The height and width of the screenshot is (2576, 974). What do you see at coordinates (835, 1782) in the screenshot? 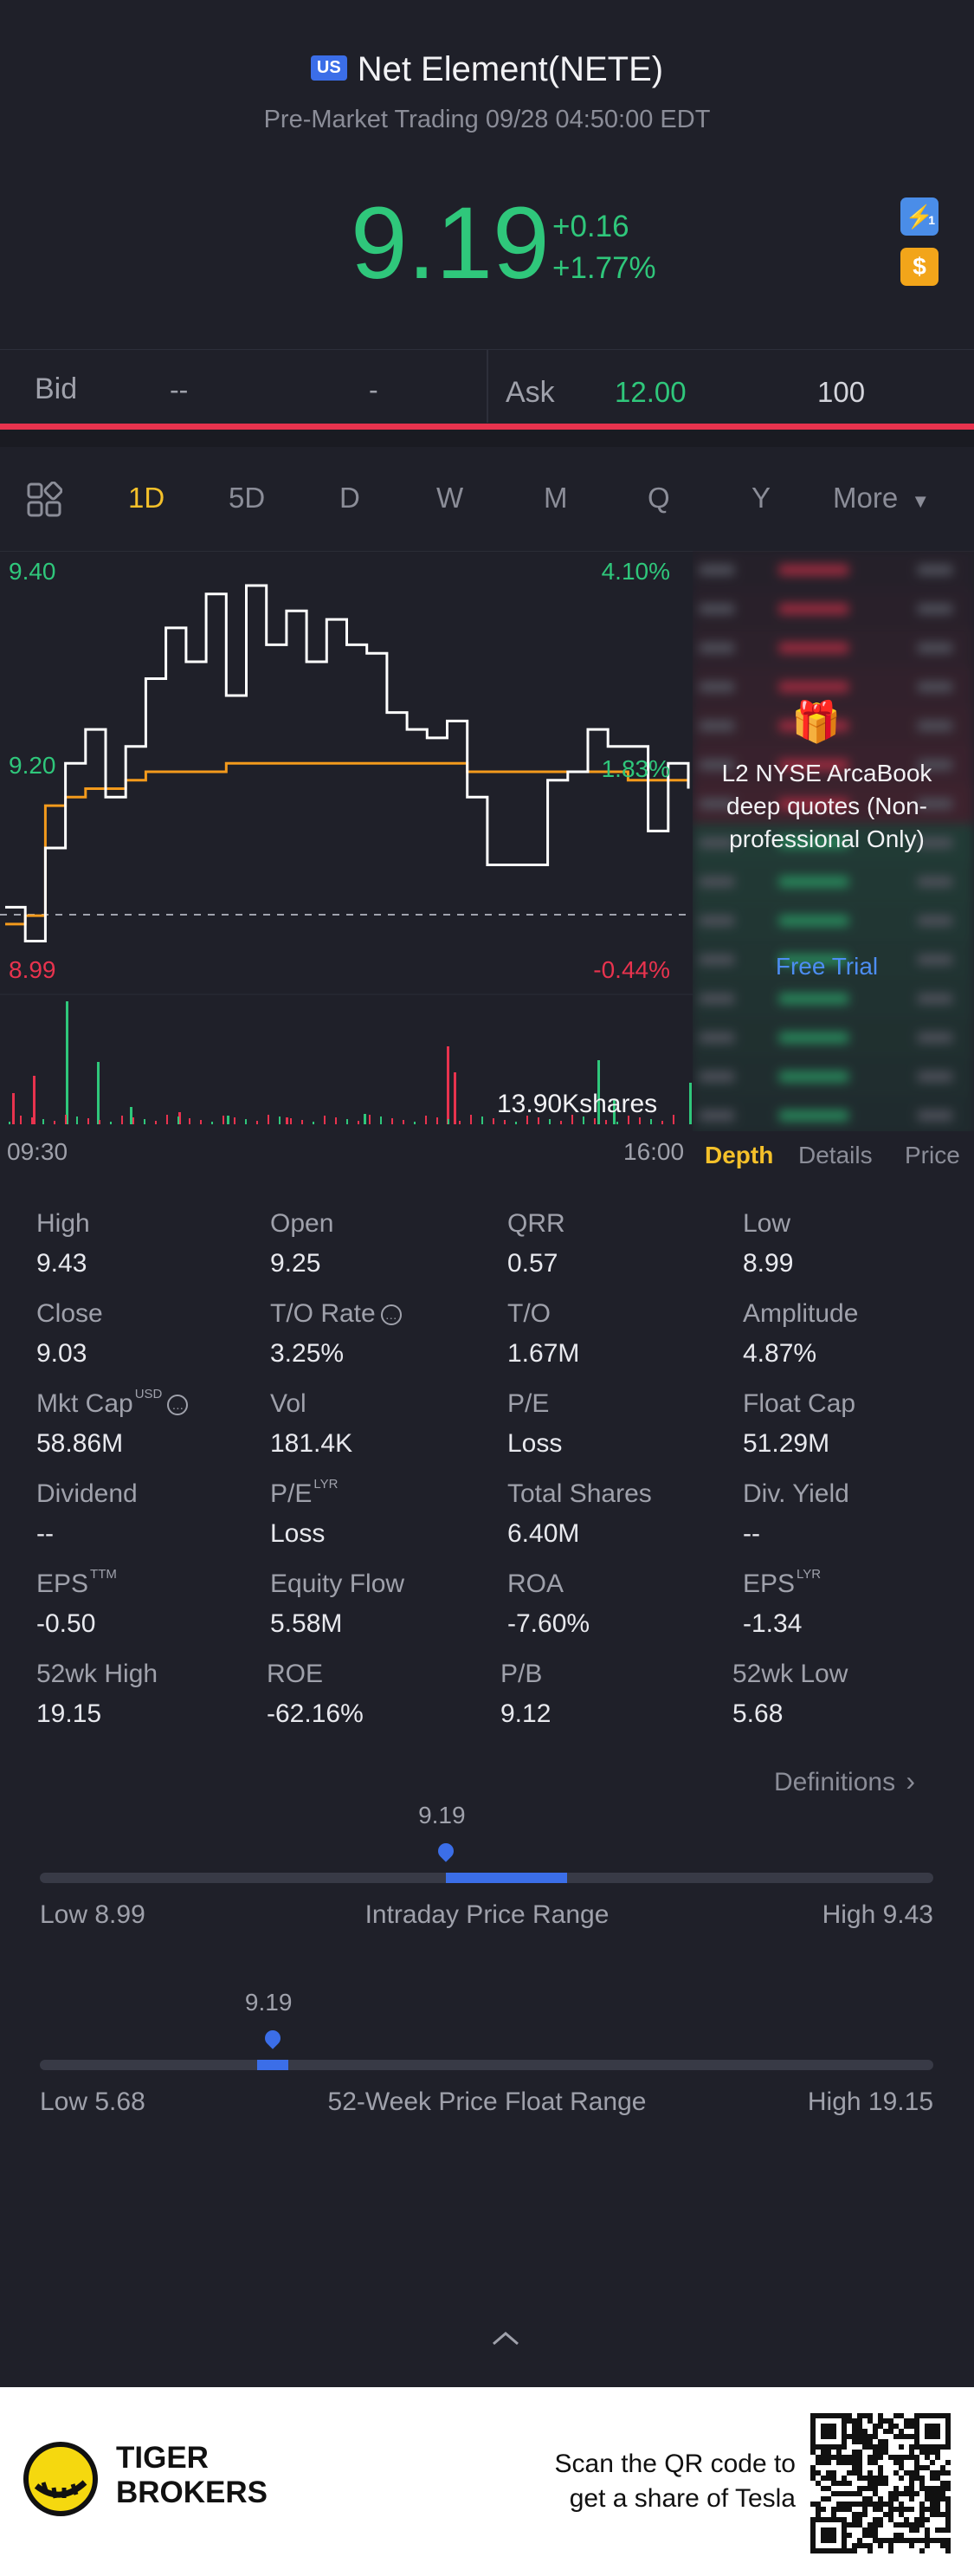
I see `definitions-label: Definitions` at bounding box center [835, 1782].